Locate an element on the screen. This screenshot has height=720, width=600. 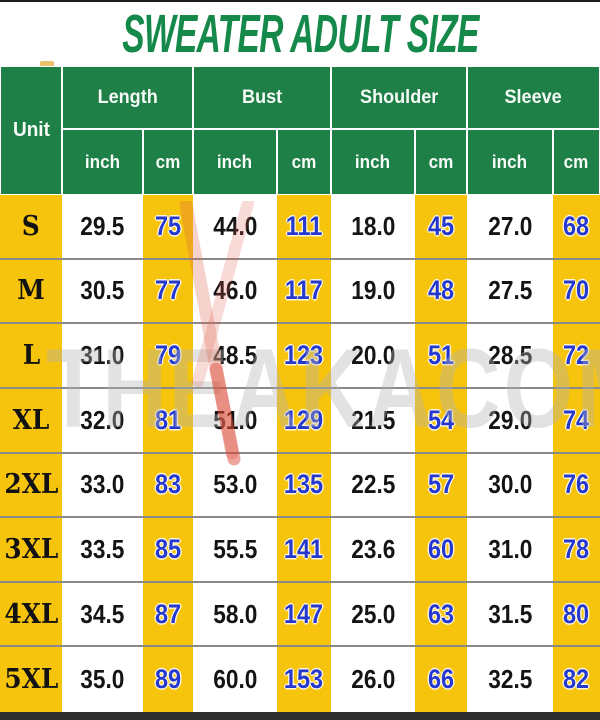
value-cell-5XL-3: 60.0 is located at coordinates (235, 679).